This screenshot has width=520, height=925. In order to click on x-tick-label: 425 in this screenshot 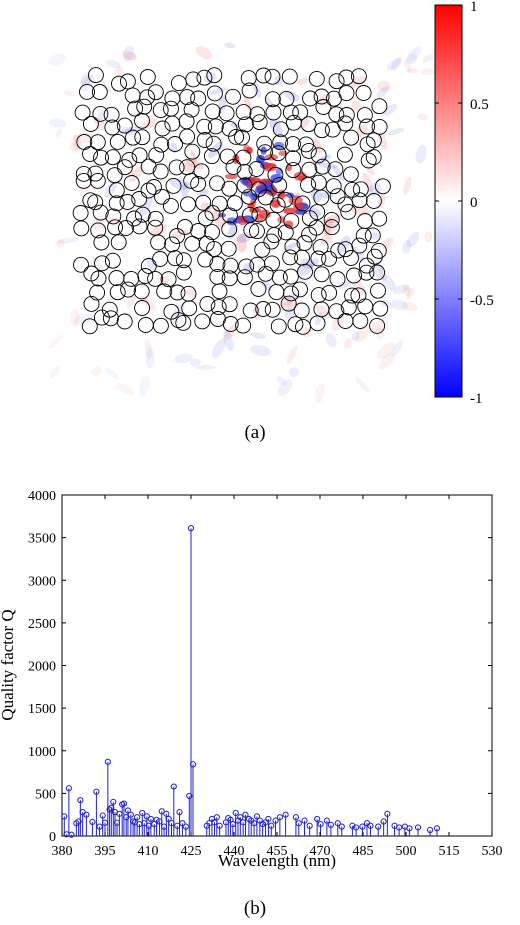, I will do `click(191, 851)`.